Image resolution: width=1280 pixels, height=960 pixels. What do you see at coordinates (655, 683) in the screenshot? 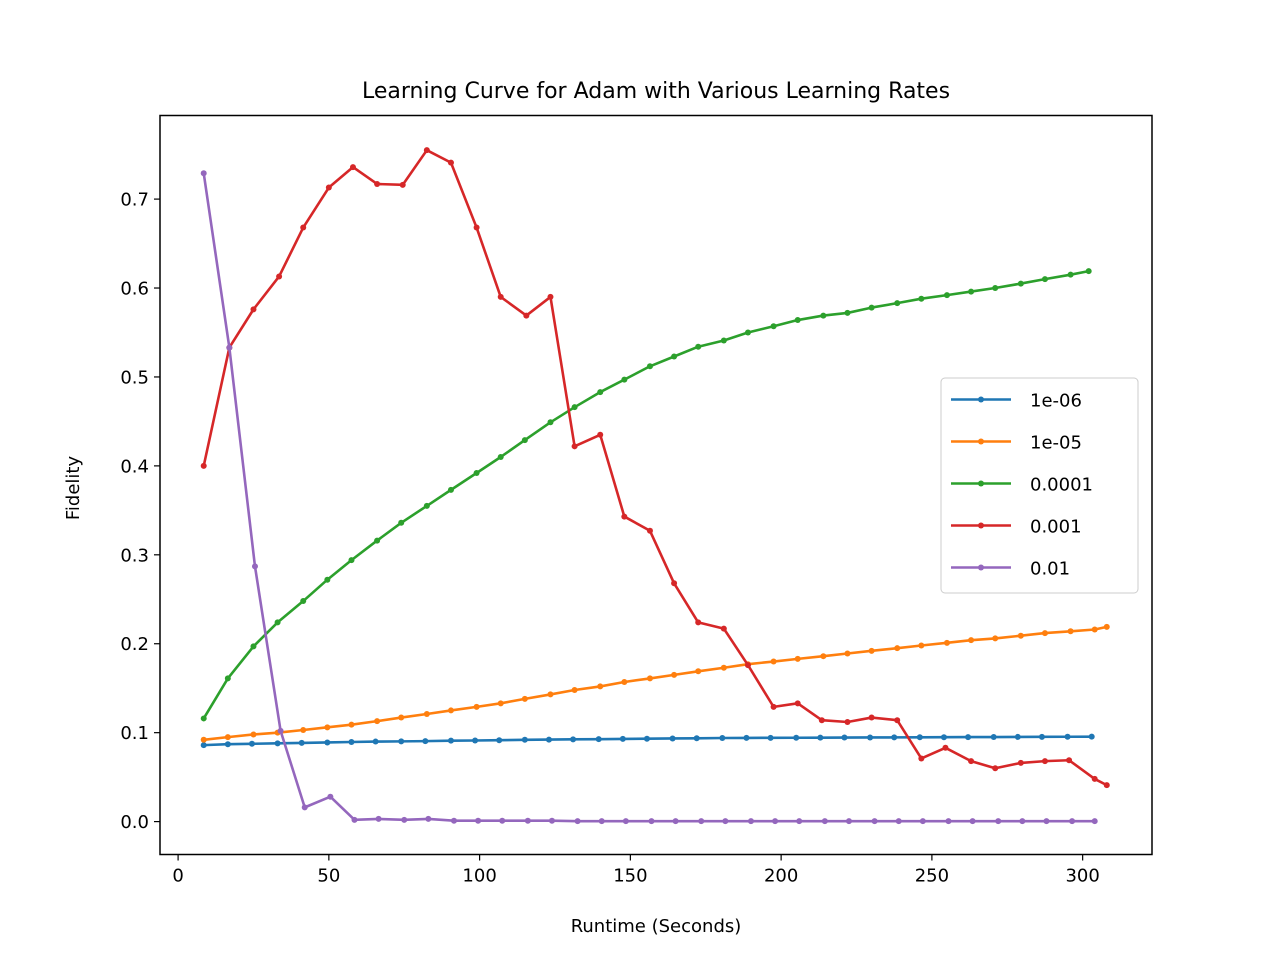
I see `series-line` at bounding box center [655, 683].